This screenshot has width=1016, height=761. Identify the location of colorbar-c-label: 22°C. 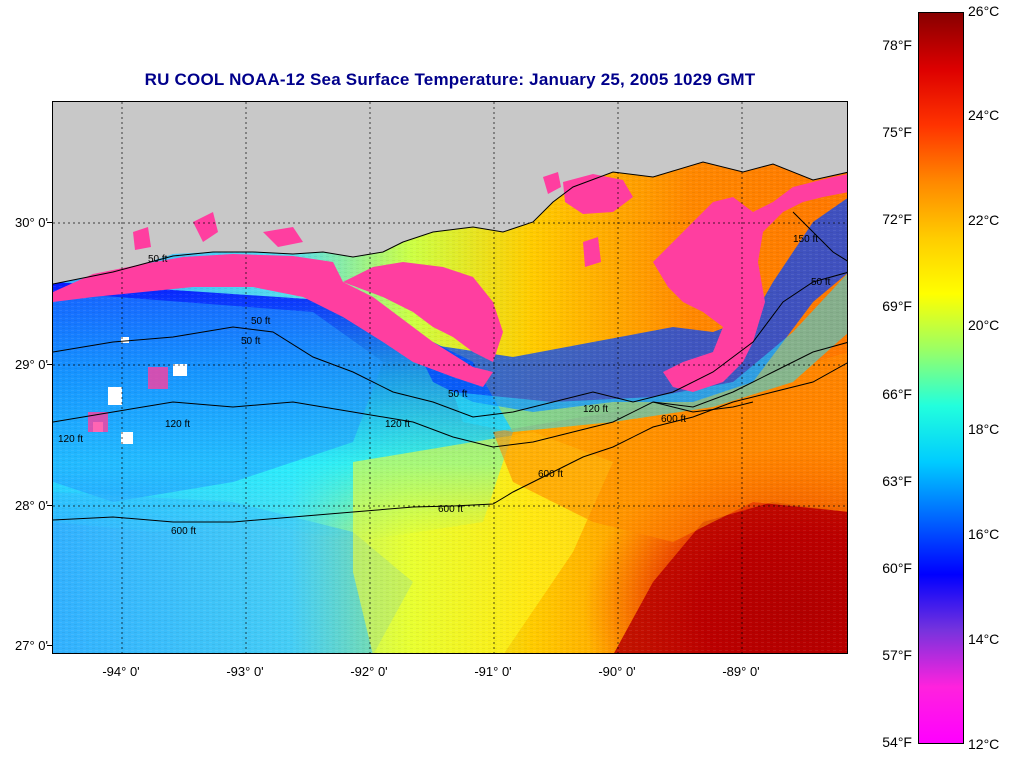
(984, 220).